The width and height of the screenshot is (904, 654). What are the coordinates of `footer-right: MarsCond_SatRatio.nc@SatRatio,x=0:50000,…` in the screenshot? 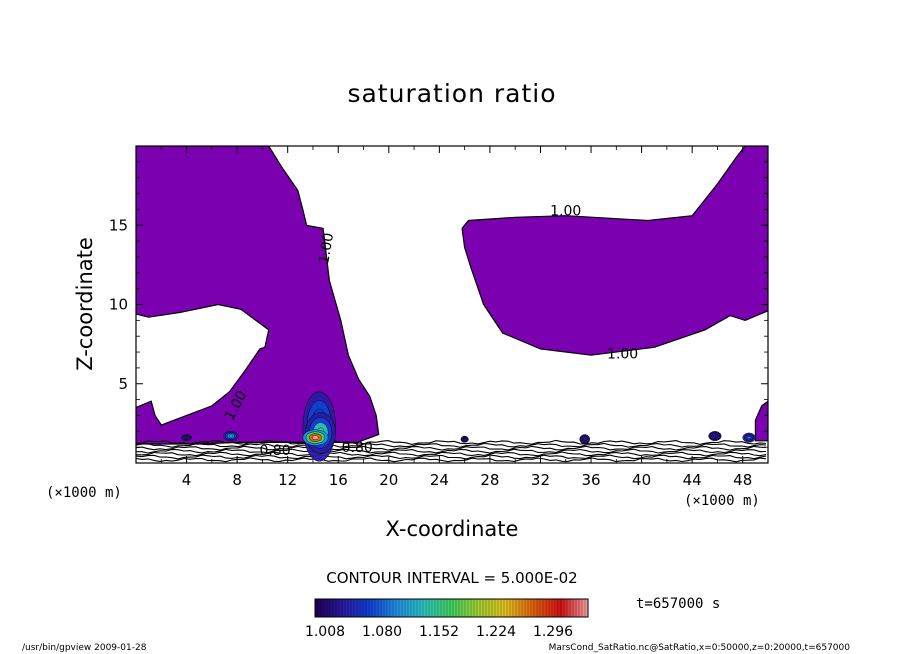 It's located at (700, 648).